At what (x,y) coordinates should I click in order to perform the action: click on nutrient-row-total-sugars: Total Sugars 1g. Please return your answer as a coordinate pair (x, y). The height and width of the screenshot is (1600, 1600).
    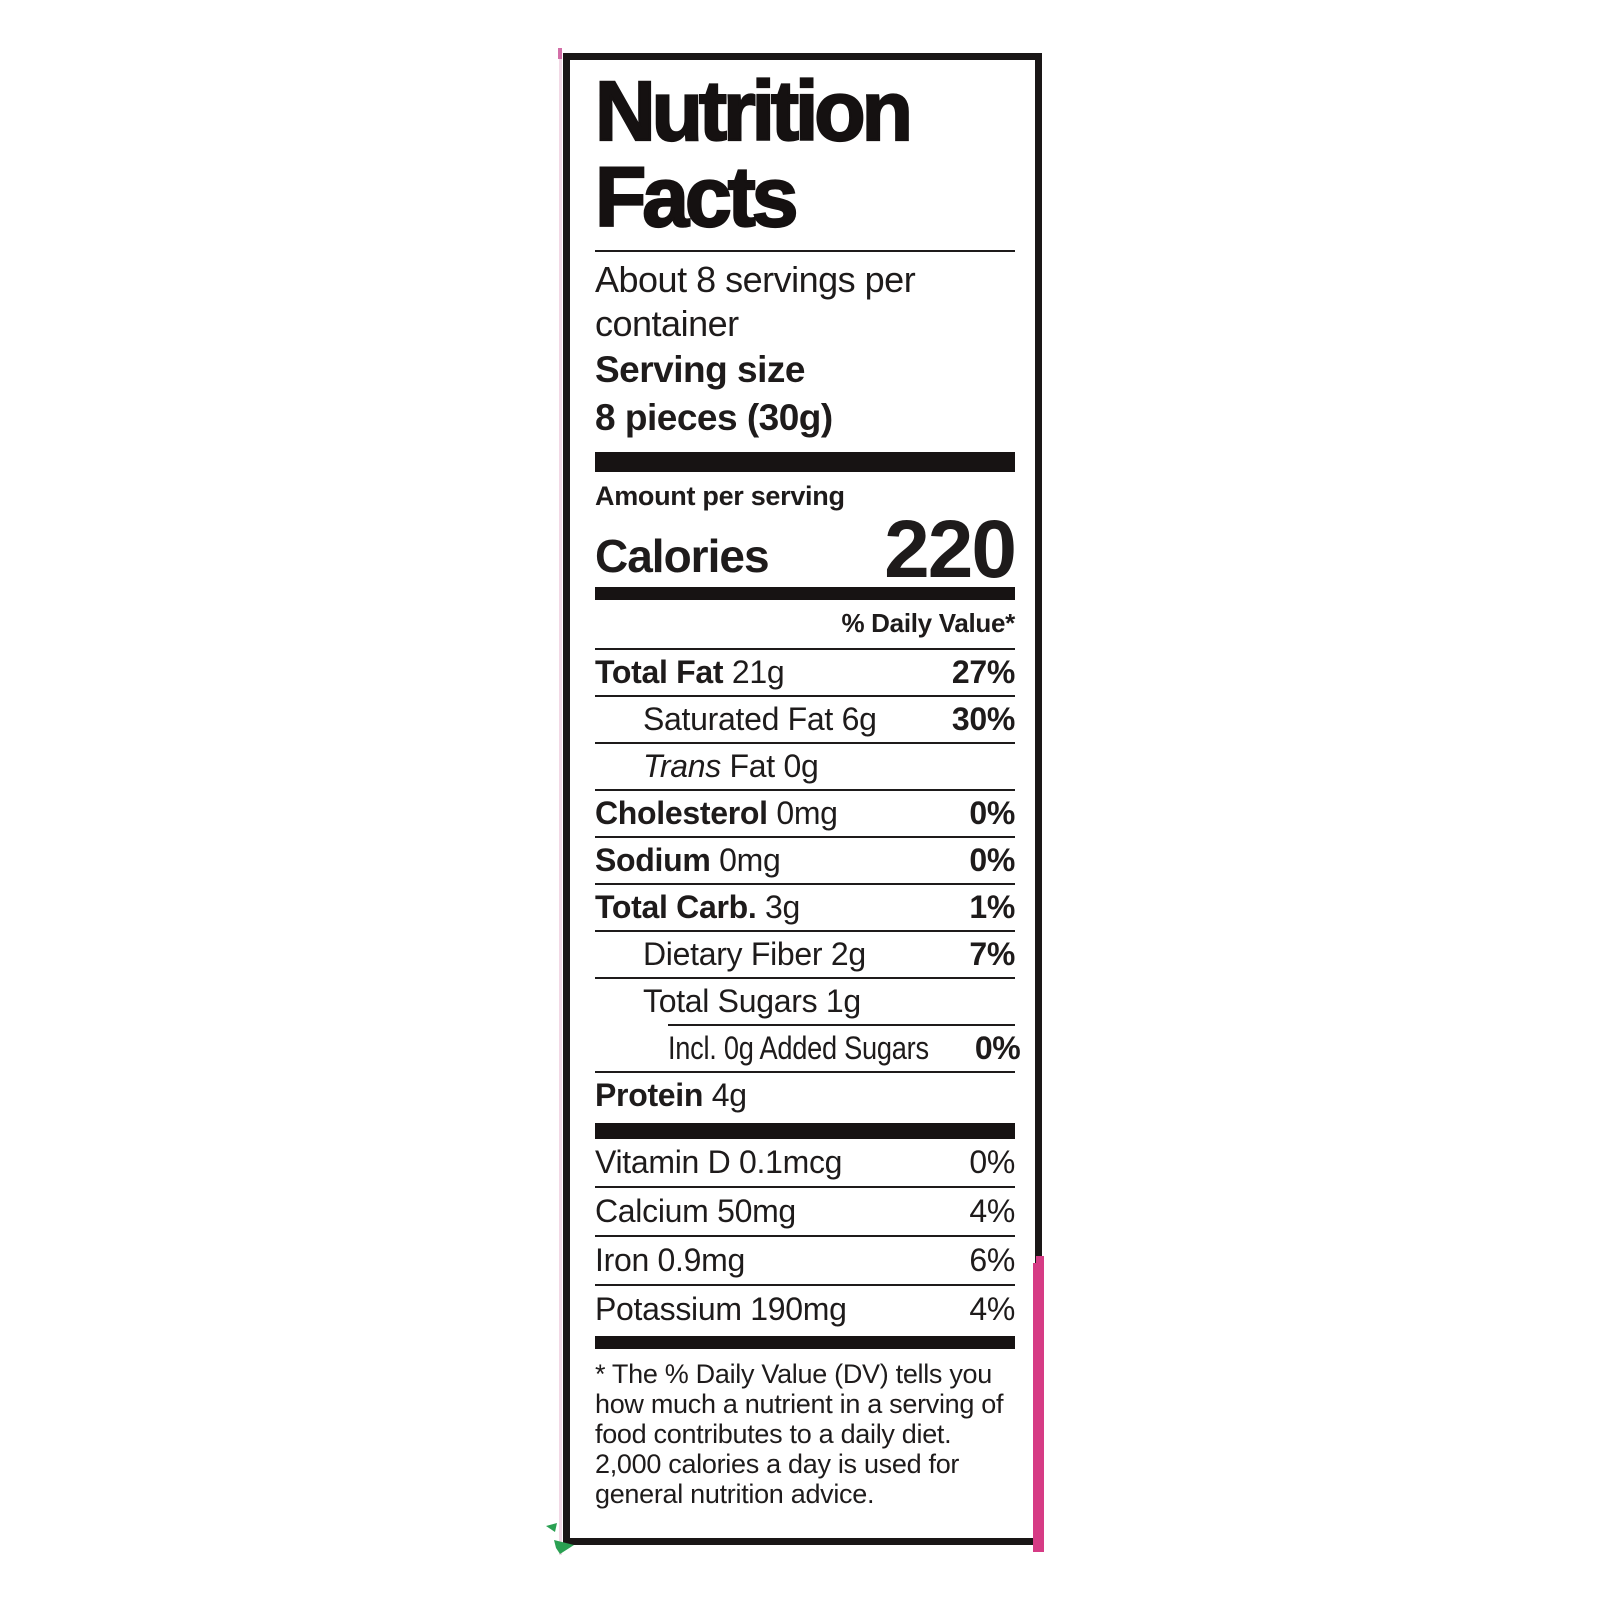
    Looking at the image, I should click on (805, 1000).